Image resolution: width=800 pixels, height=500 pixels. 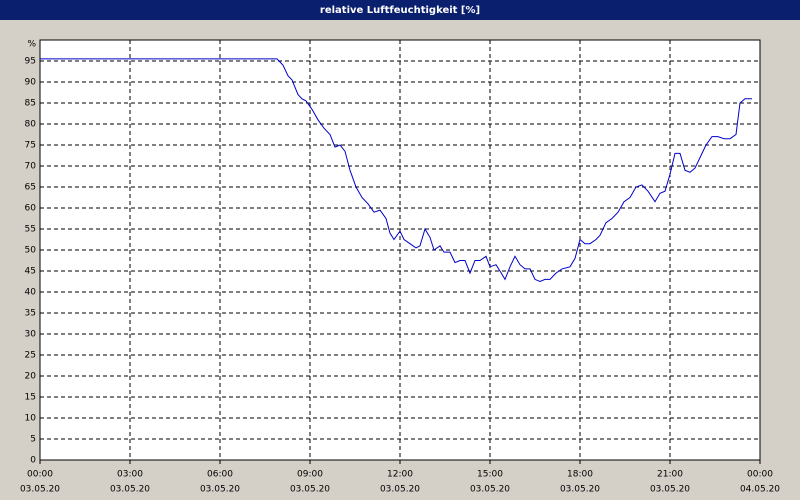 I want to click on y-tick-label: 25, so click(x=30, y=356).